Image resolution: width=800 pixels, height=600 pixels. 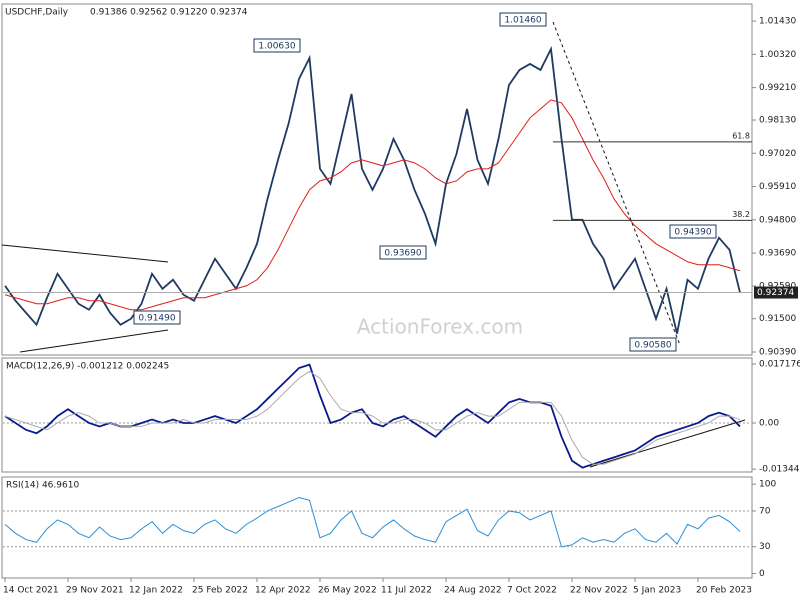 I want to click on y-tick-label: 0.90390, so click(x=777, y=353).